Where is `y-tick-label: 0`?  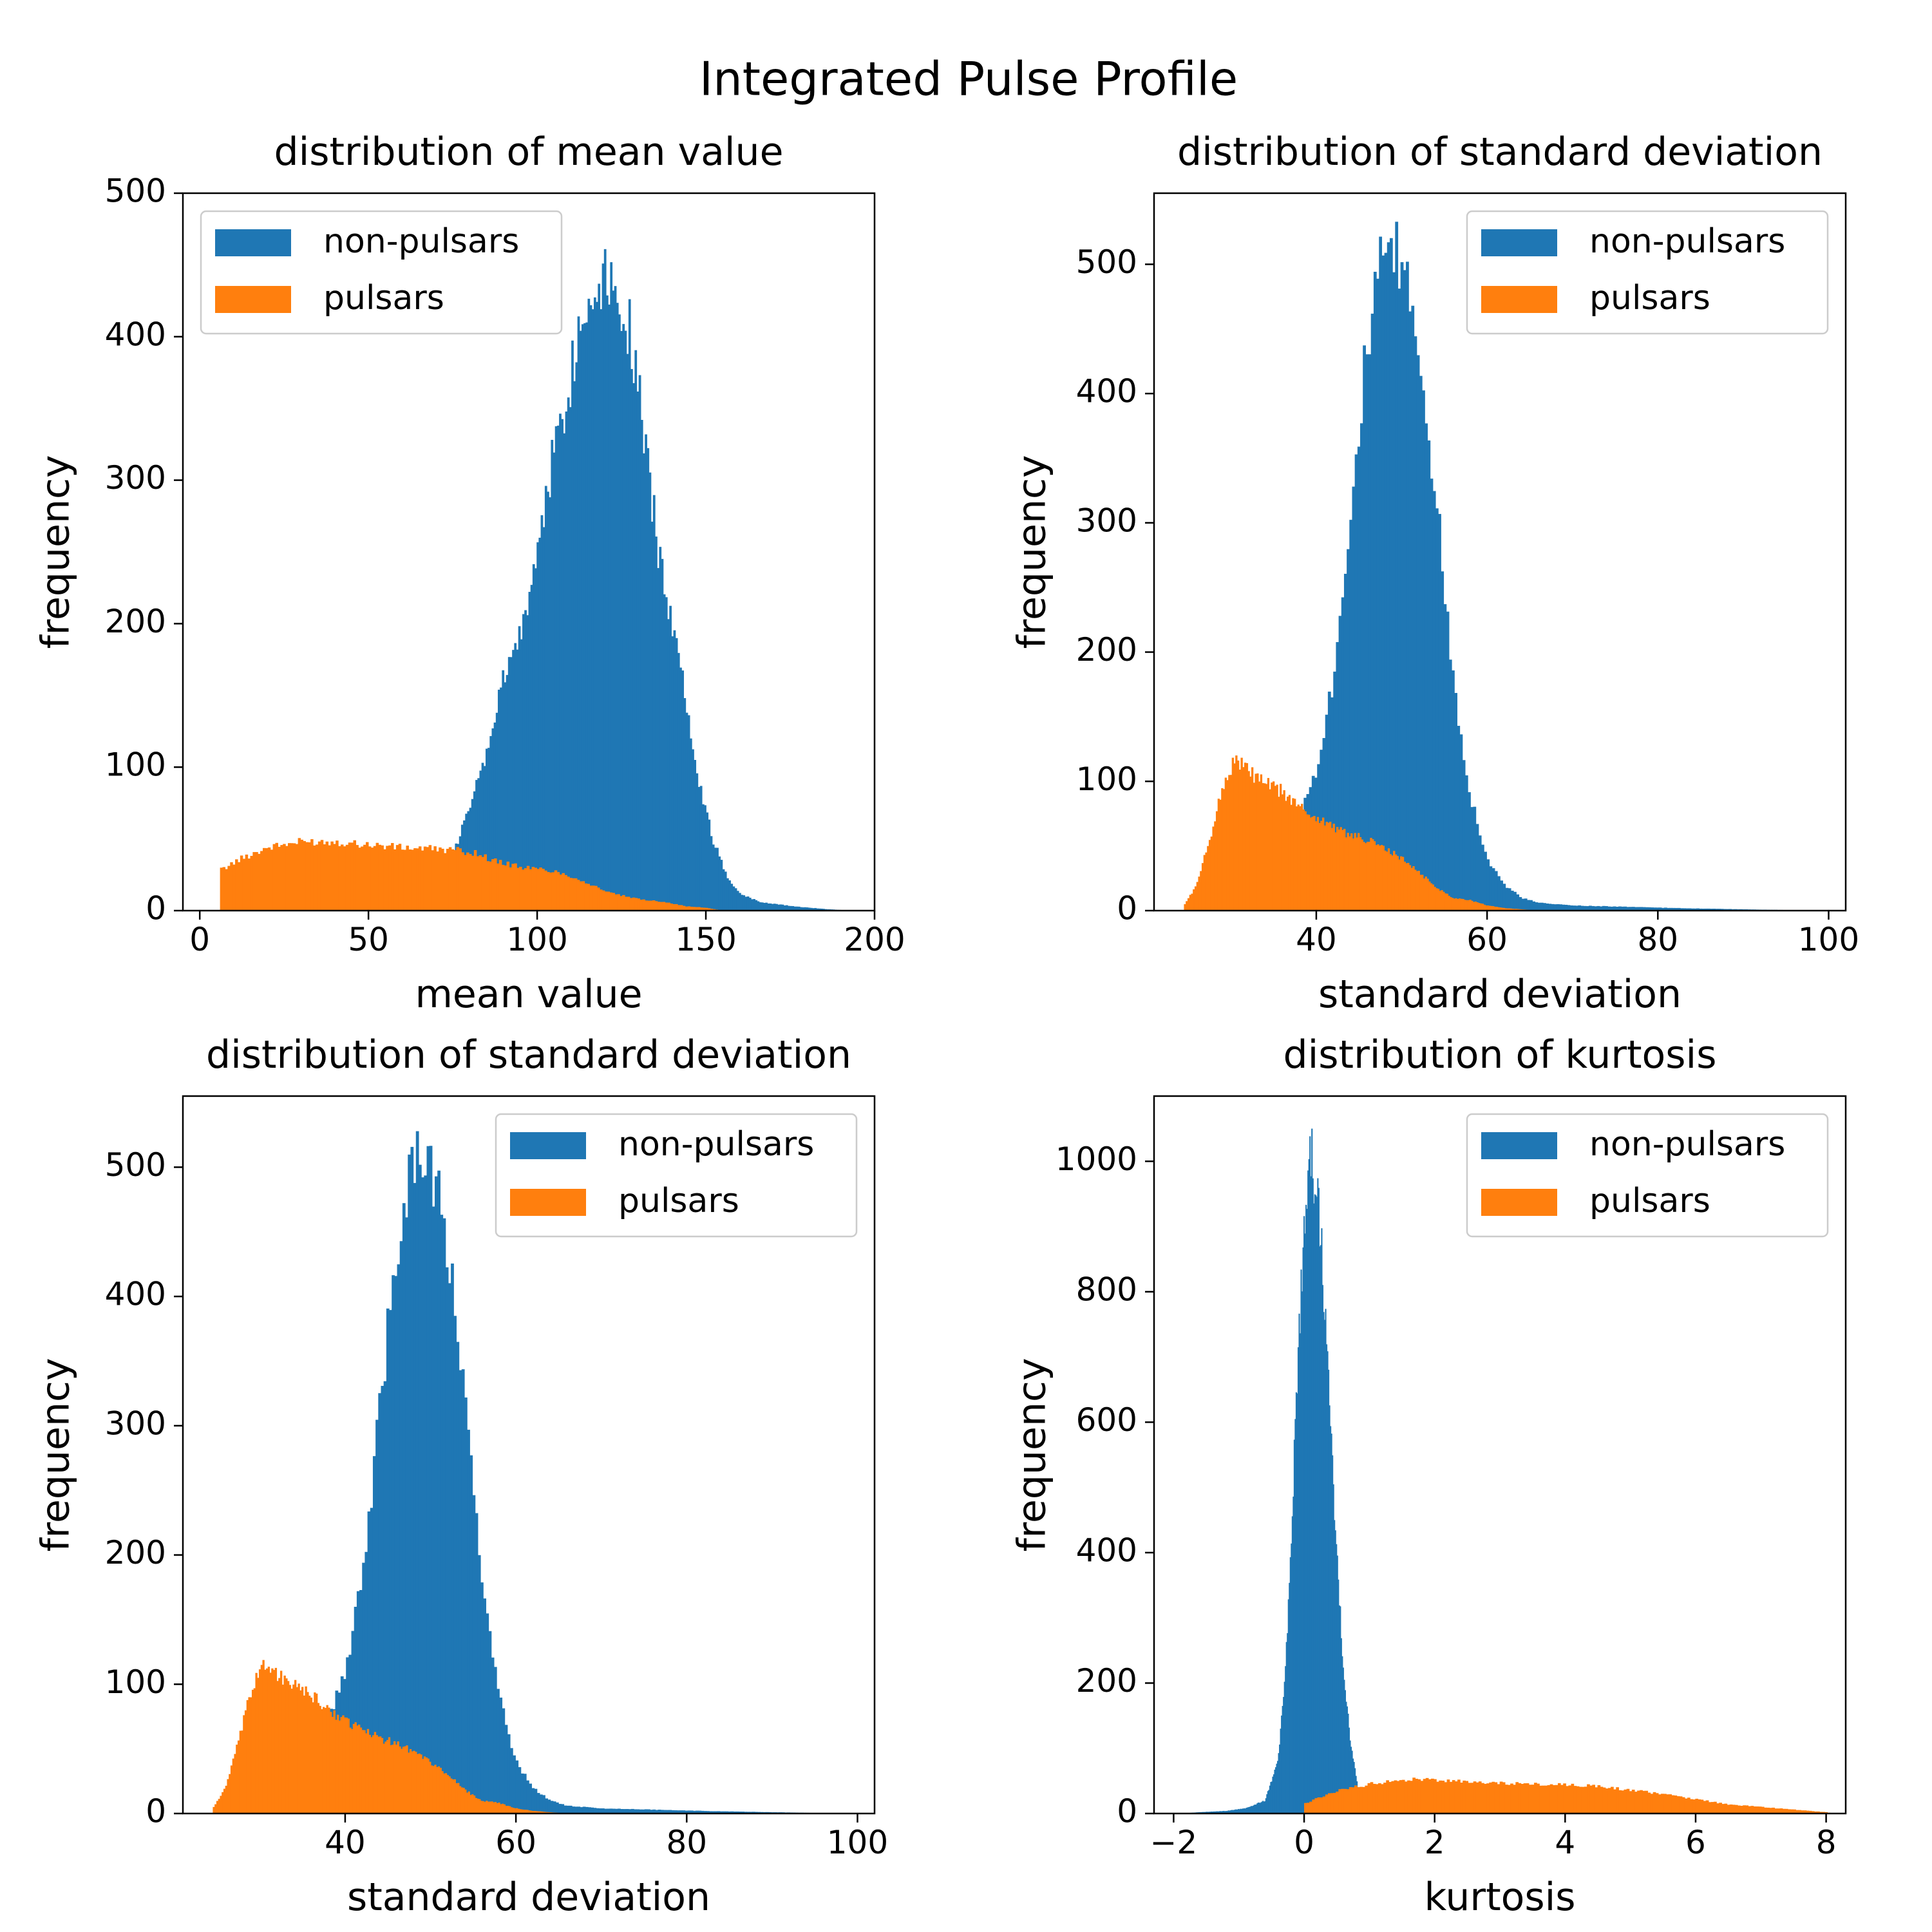 y-tick-label: 0 is located at coordinates (1127, 1812).